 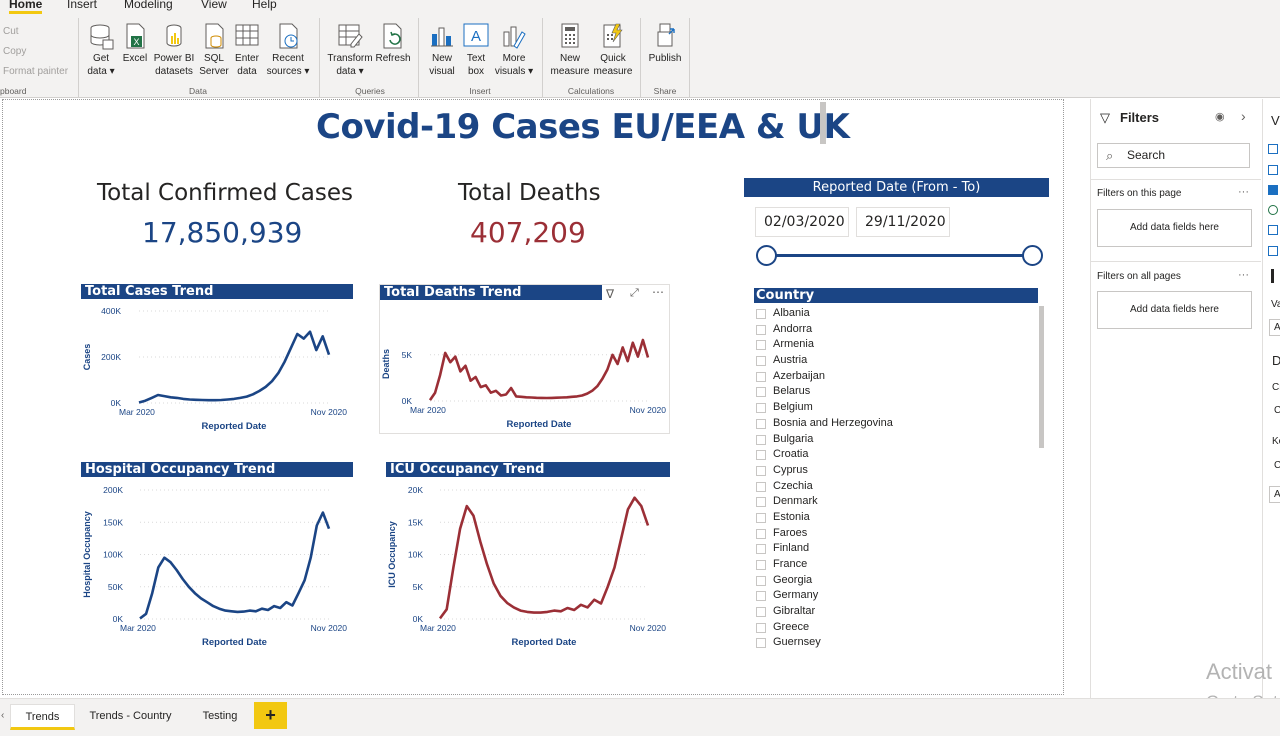 What do you see at coordinates (26, 7) in the screenshot?
I see `menu-tab-home: Home` at bounding box center [26, 7].